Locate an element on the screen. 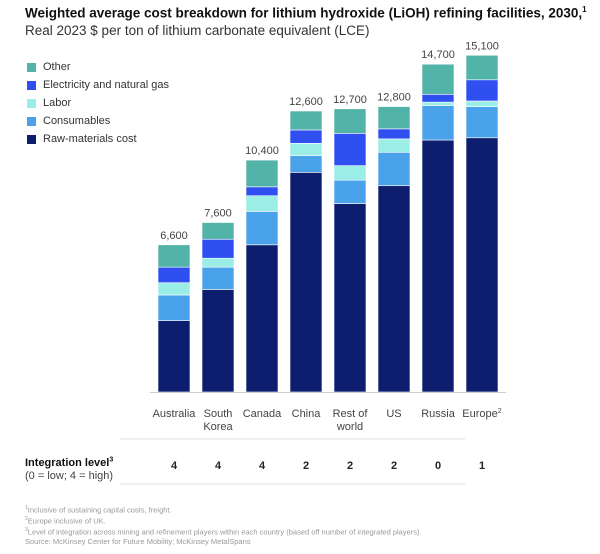 The height and width of the screenshot is (554, 600). footnote: 2Europe inclusive of UK. is located at coordinates (65, 521).